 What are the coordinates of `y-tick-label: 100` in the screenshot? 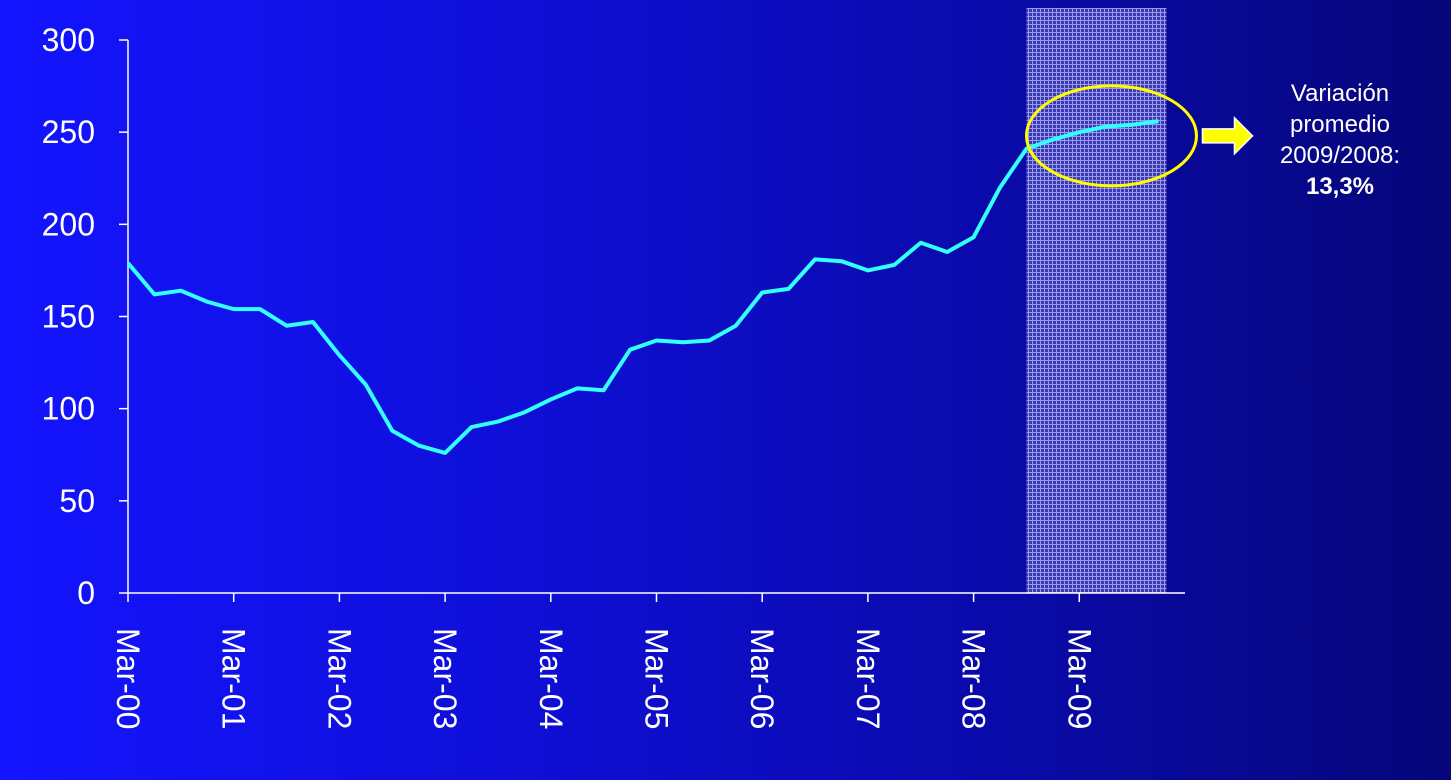 It's located at (68, 409).